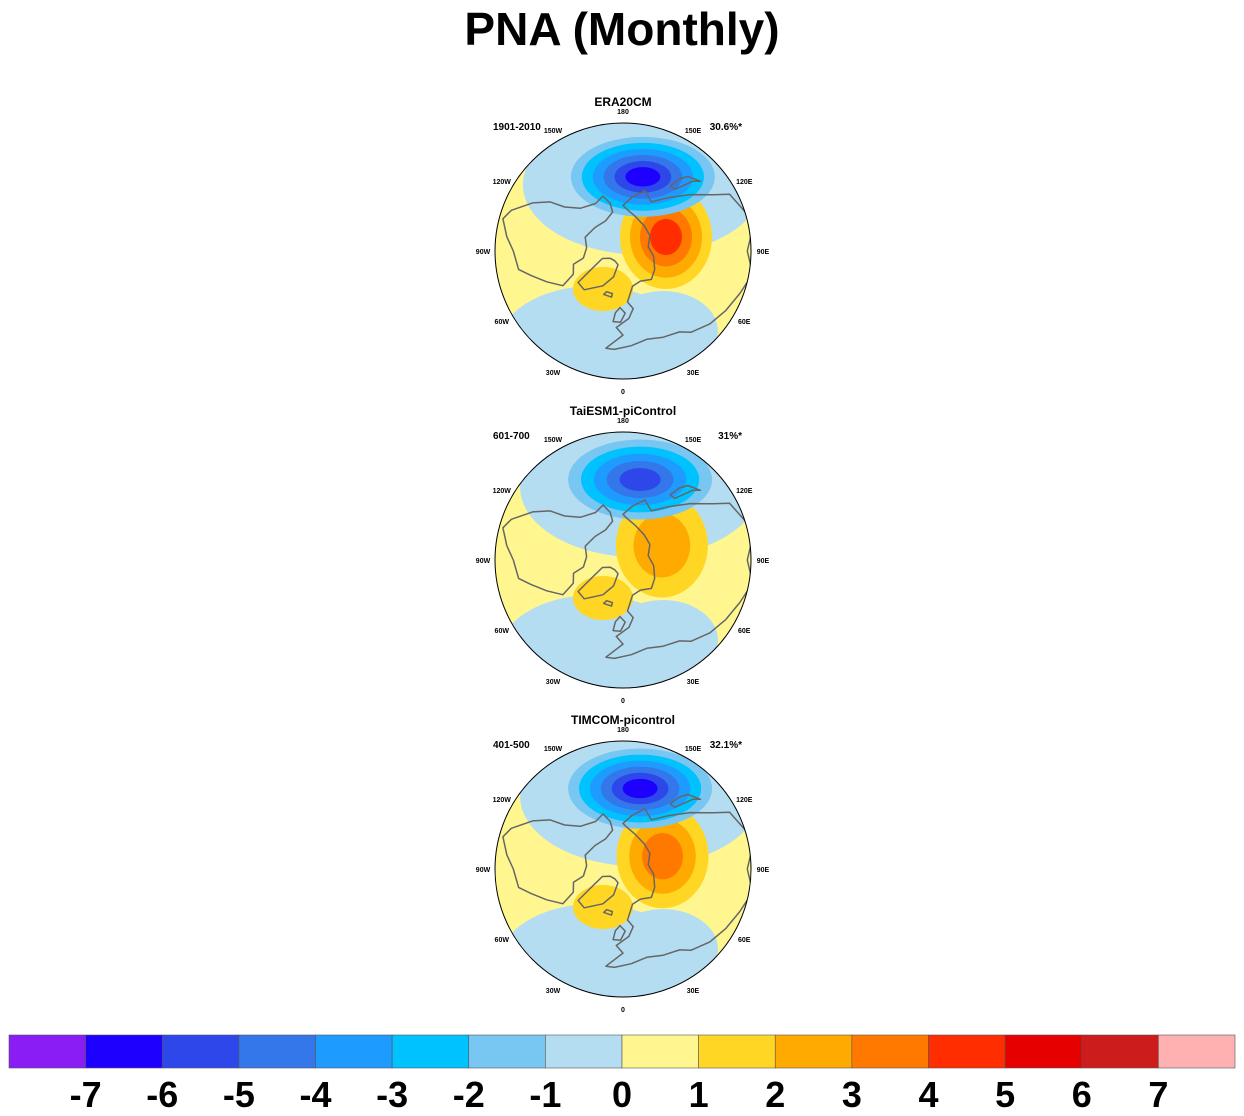 This screenshot has width=1244, height=1116. Describe the element at coordinates (730, 436) in the screenshot. I see `panel-variance: 31%*` at that location.